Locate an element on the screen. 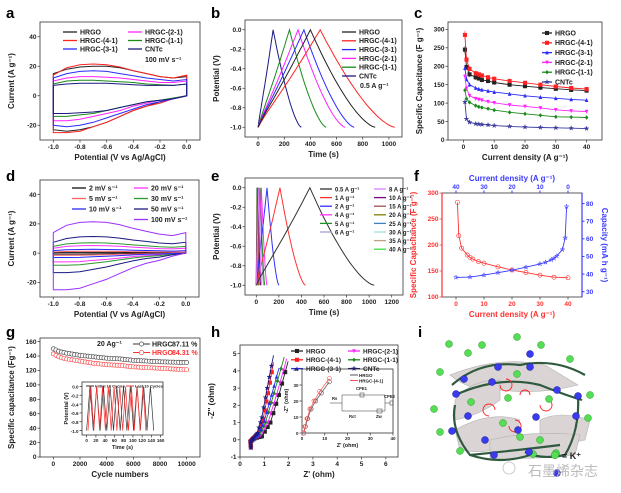  x-tick-label: 1000 is located at coordinates (369, 302).